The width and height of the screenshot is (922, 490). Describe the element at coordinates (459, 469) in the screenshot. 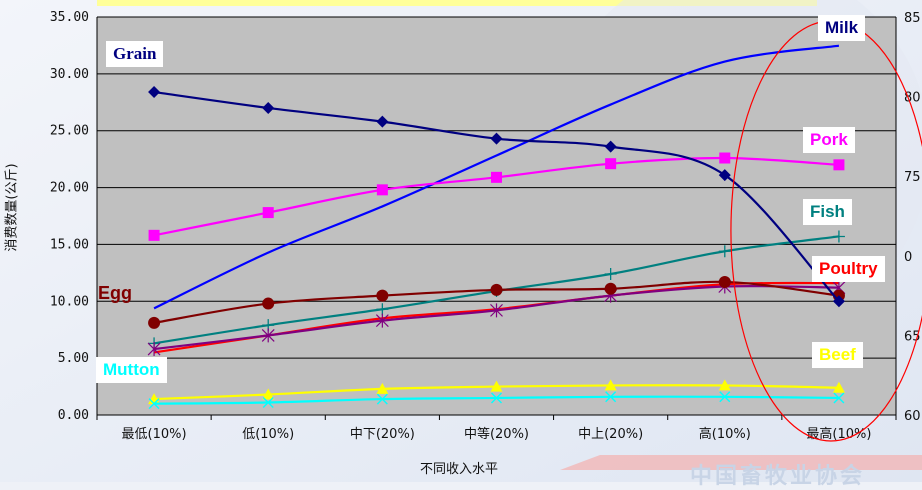

I see `x-axis-title: 不同收入水平` at that location.